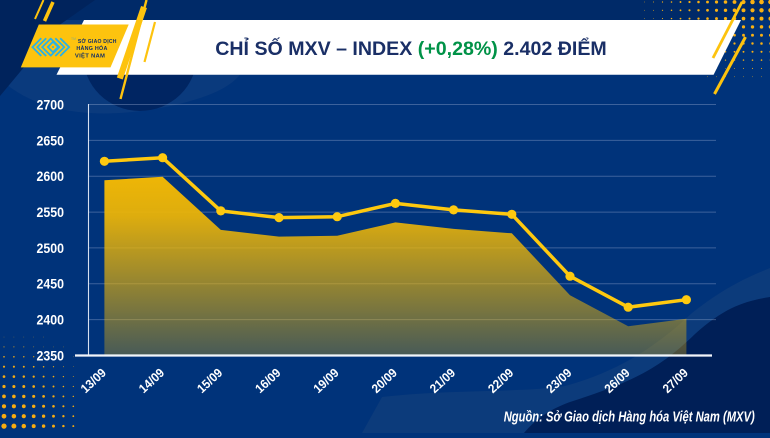 Image resolution: width=770 pixels, height=438 pixels. What do you see at coordinates (51, 176) in the screenshot?
I see `svg-text: 2600` at bounding box center [51, 176].